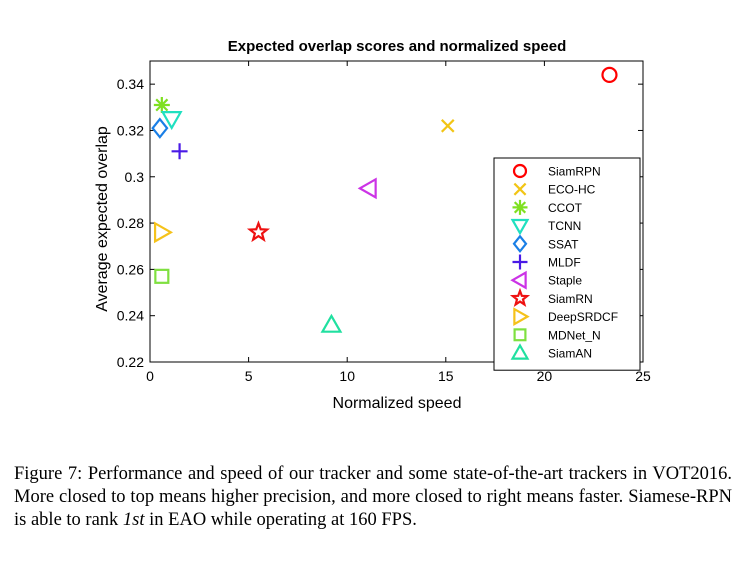 This screenshot has height=565, width=745. I want to click on legend-item-mldf: MLDF, so click(546, 262).